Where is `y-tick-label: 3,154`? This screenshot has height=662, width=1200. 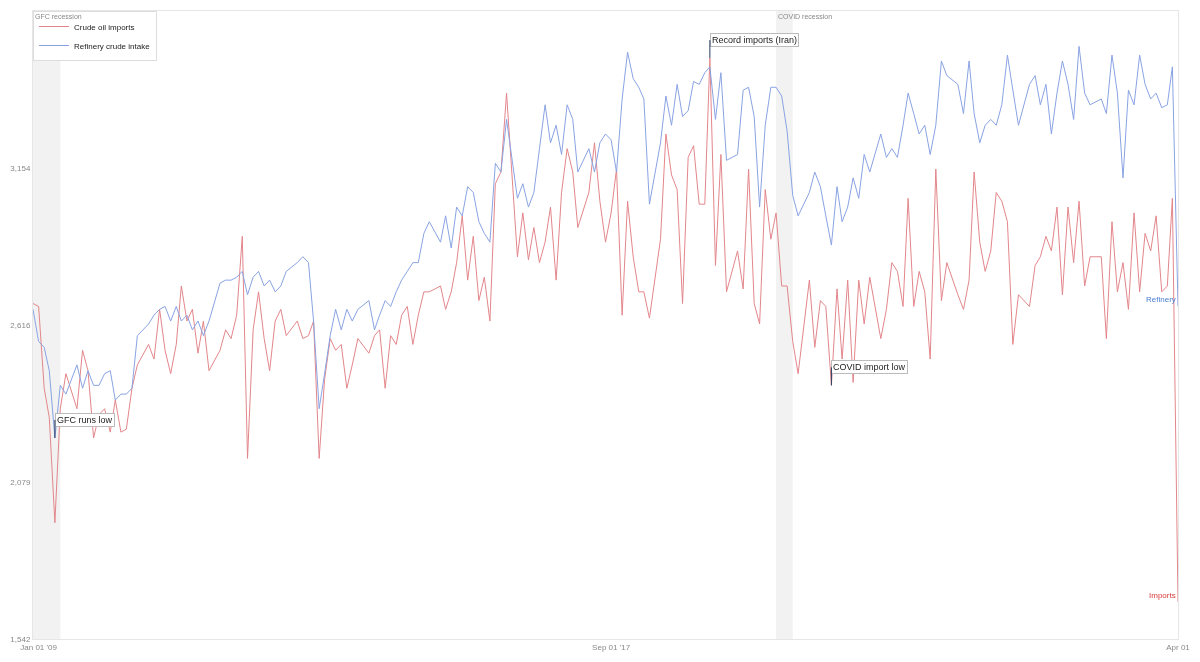 y-tick-label: 3,154 is located at coordinates (20, 168).